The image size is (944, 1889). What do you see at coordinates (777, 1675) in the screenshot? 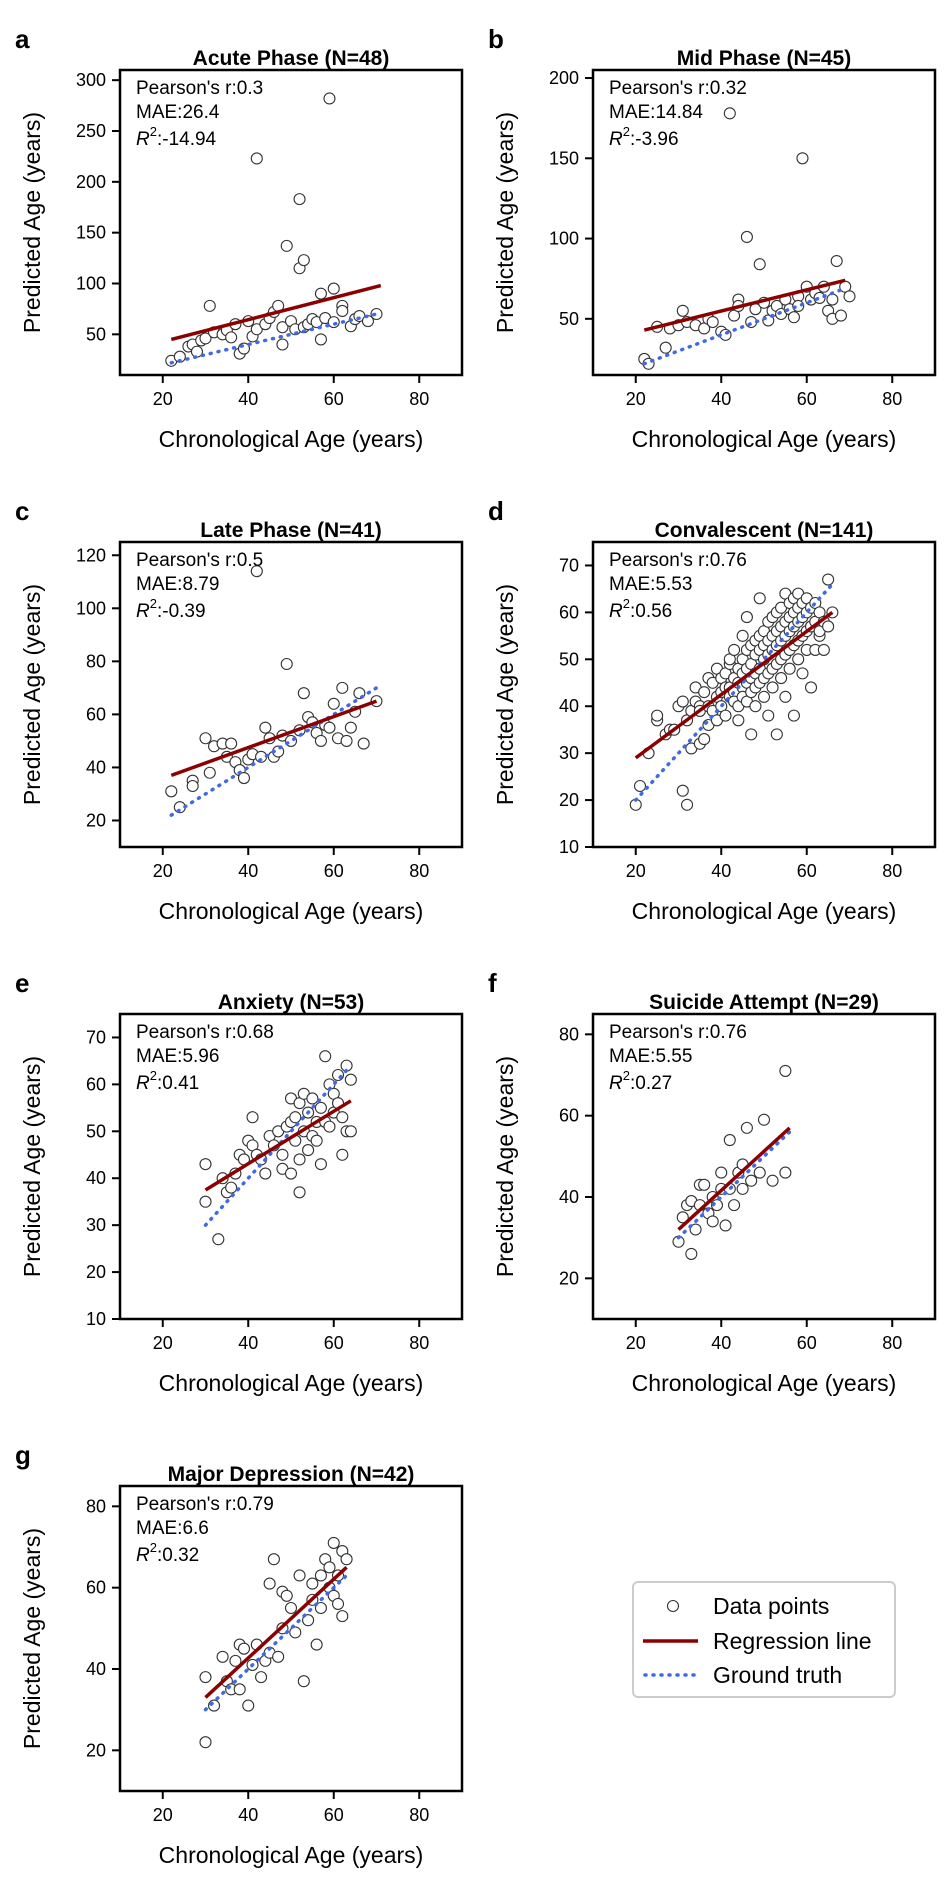
I see `legend-label: Ground truth` at bounding box center [777, 1675].